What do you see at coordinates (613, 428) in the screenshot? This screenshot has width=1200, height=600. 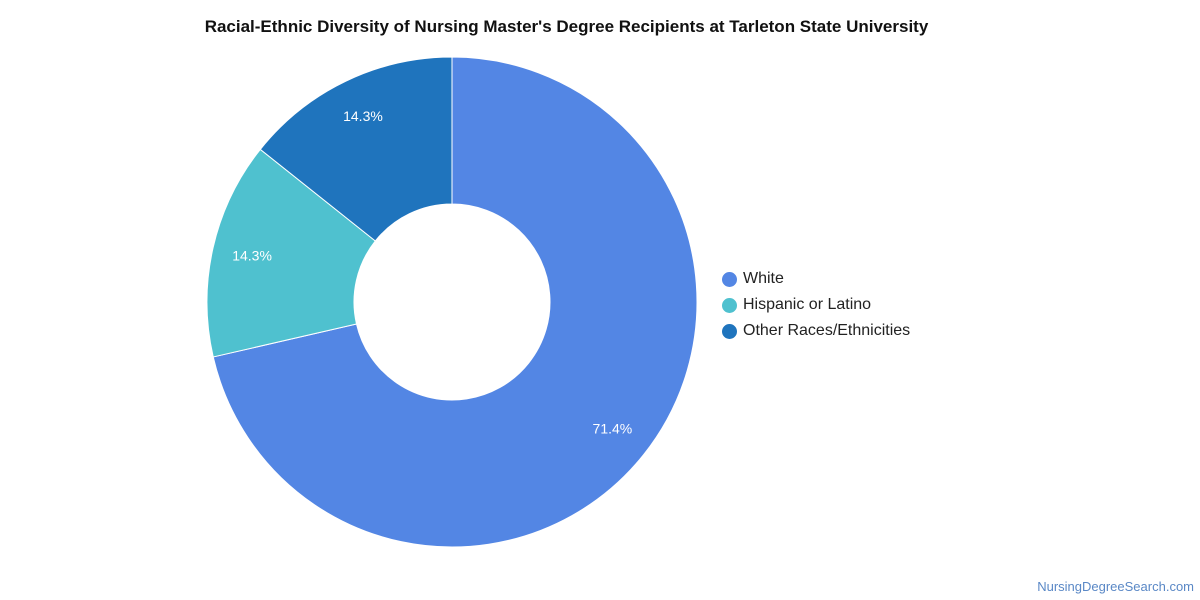 I see `slice-label-white: 71.4%` at bounding box center [613, 428].